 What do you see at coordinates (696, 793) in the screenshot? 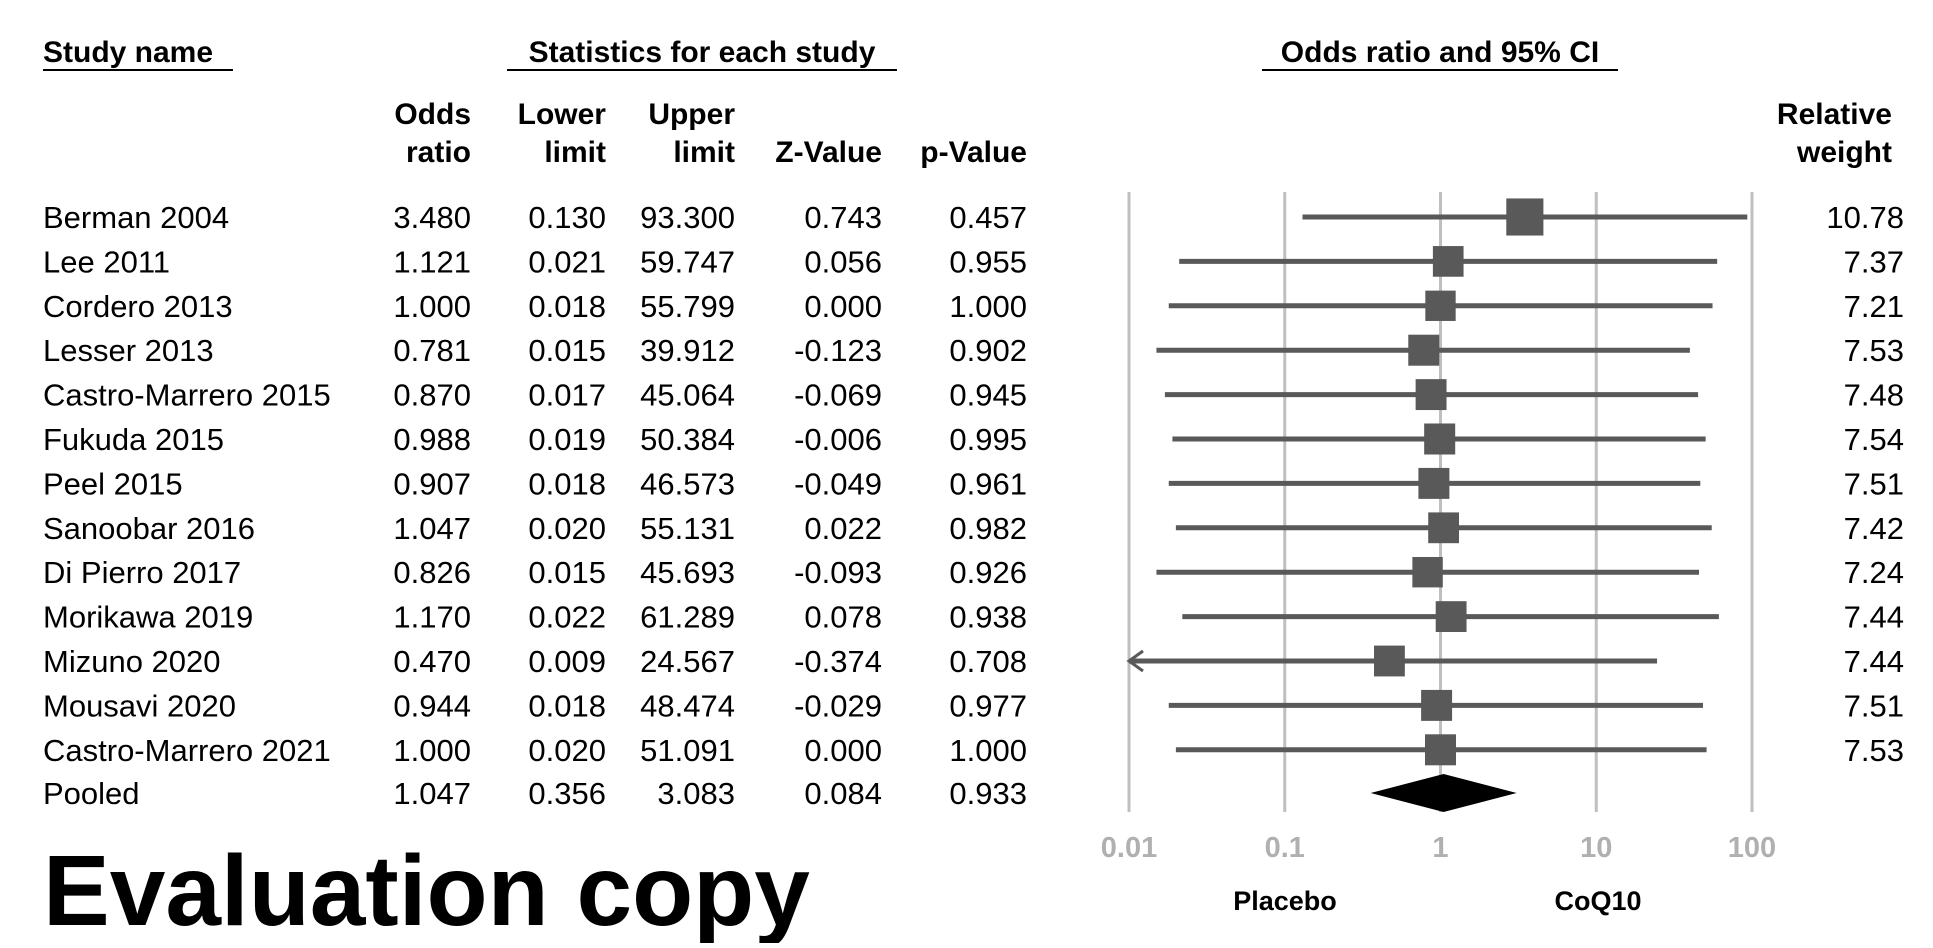
I see `pooled-upper: 3.083` at bounding box center [696, 793].